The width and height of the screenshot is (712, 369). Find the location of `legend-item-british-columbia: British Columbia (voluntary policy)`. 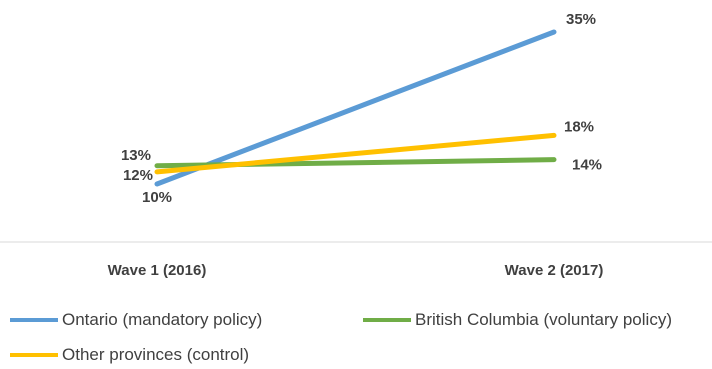

legend-item-british-columbia: British Columbia (voluntary policy) is located at coordinates (517, 320).